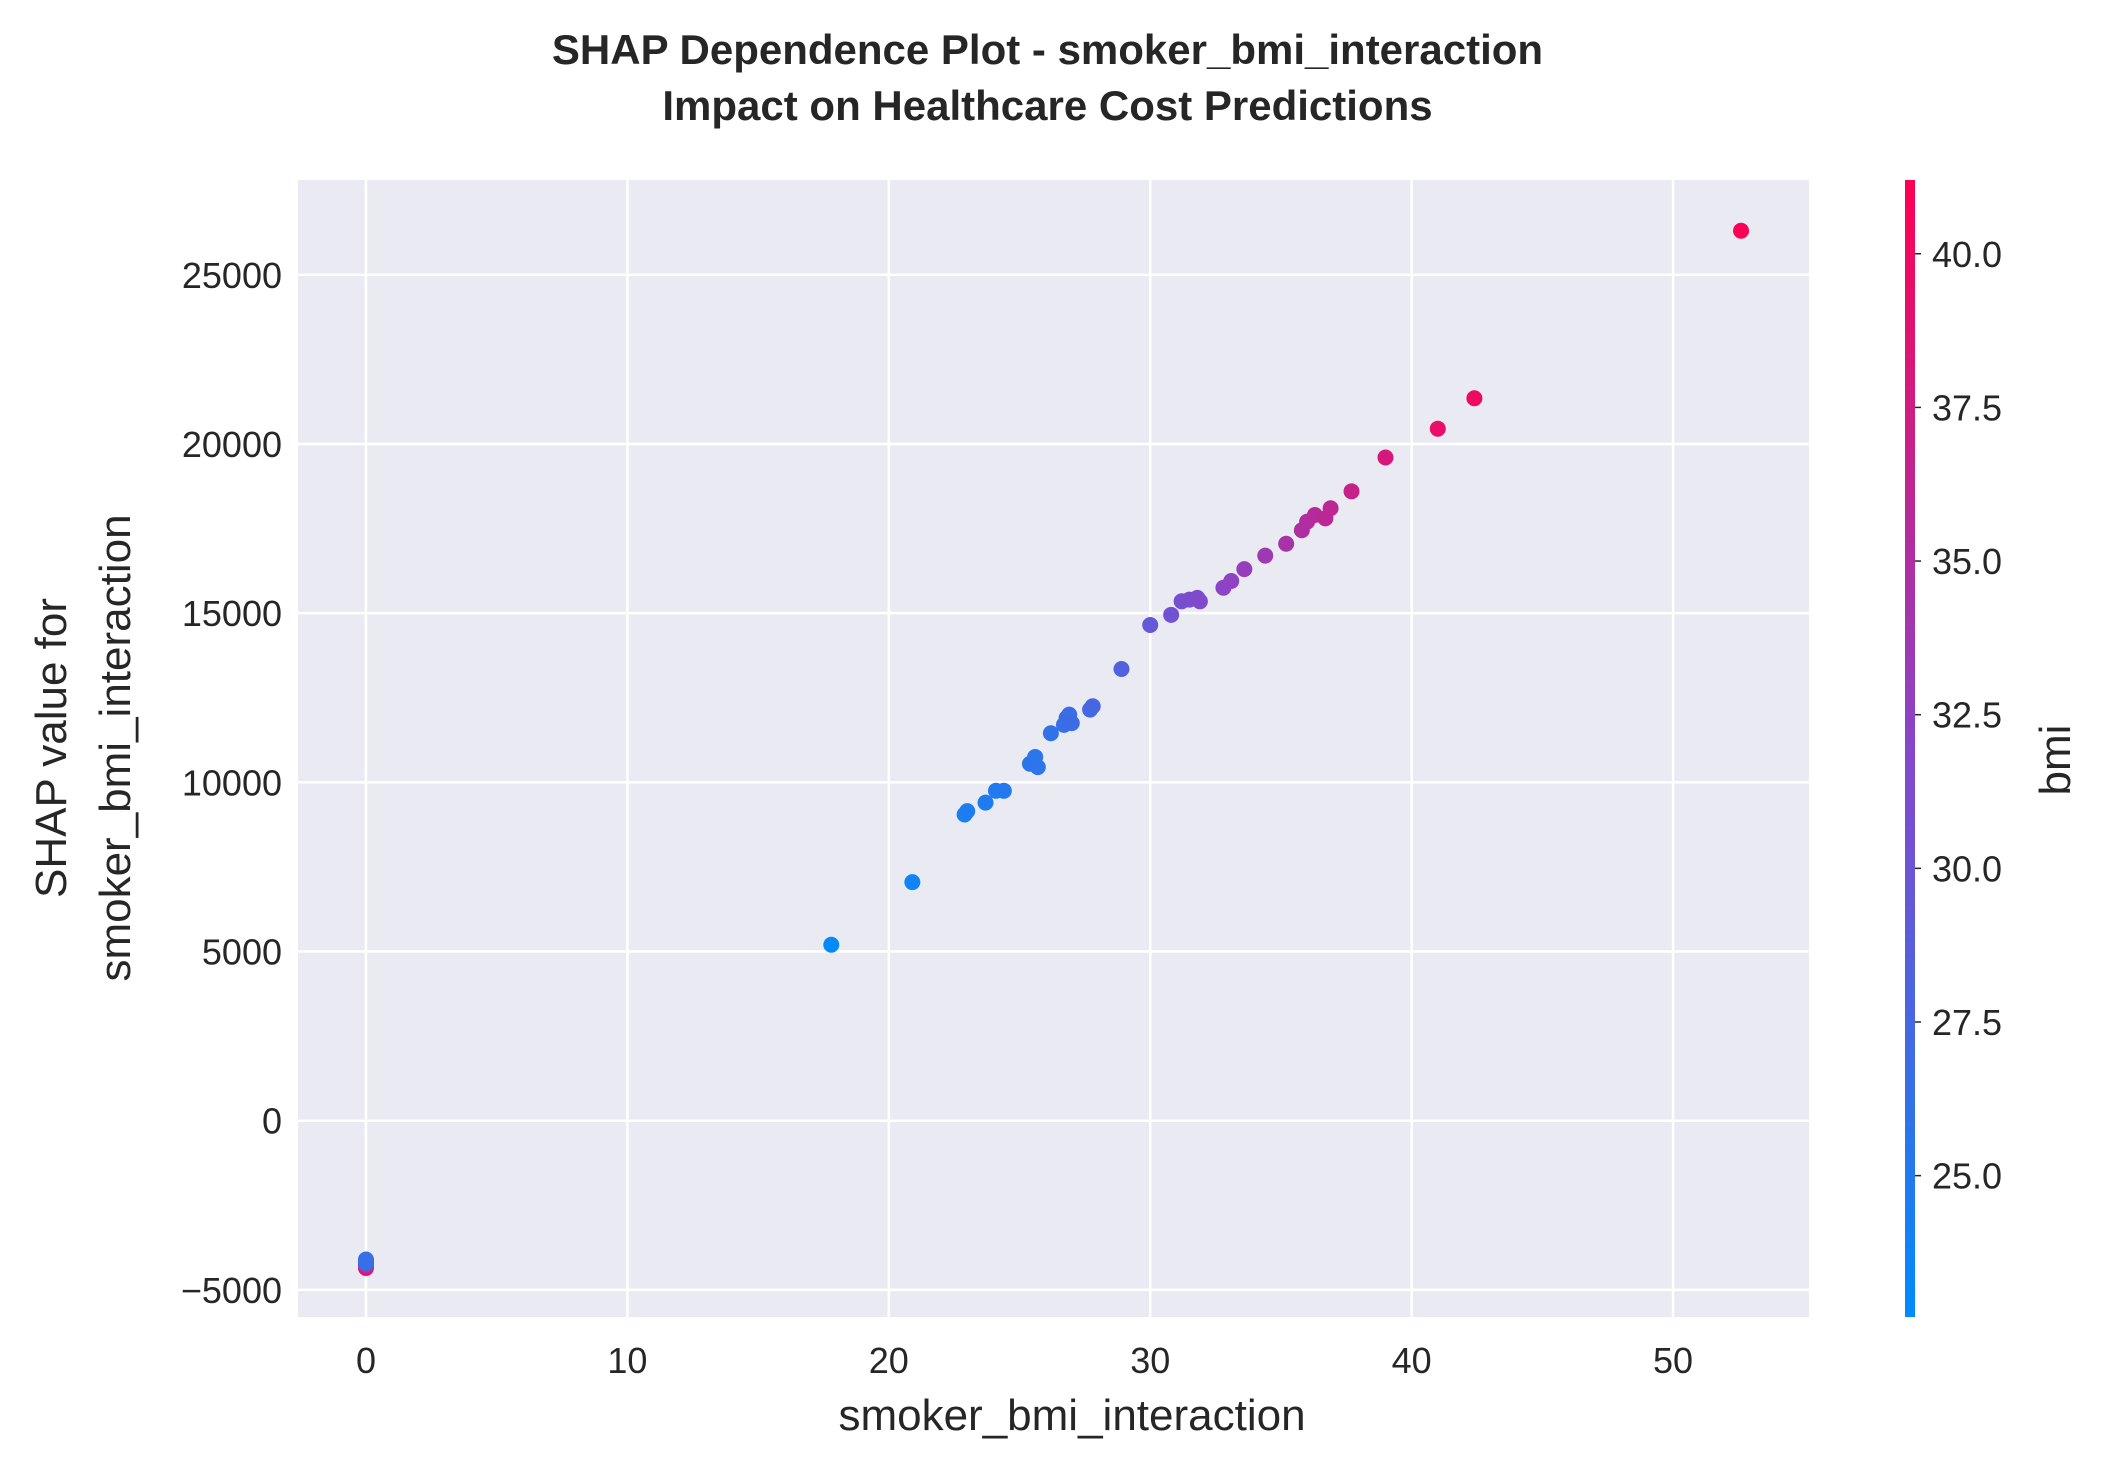 This screenshot has height=1467, width=2113. What do you see at coordinates (232, 275) in the screenshot?
I see `y-tick-label: 25000` at bounding box center [232, 275].